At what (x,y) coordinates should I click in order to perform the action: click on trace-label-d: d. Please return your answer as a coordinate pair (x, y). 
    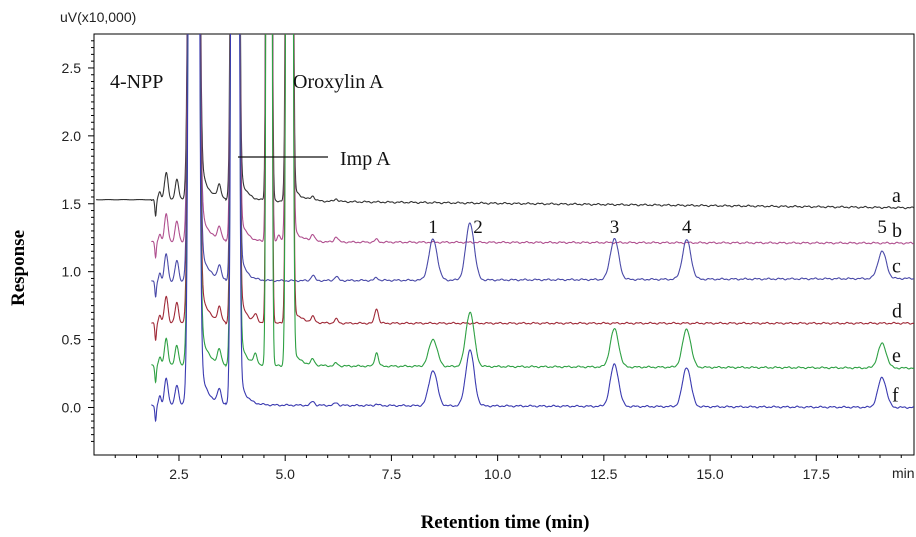
    Looking at the image, I should click on (897, 311).